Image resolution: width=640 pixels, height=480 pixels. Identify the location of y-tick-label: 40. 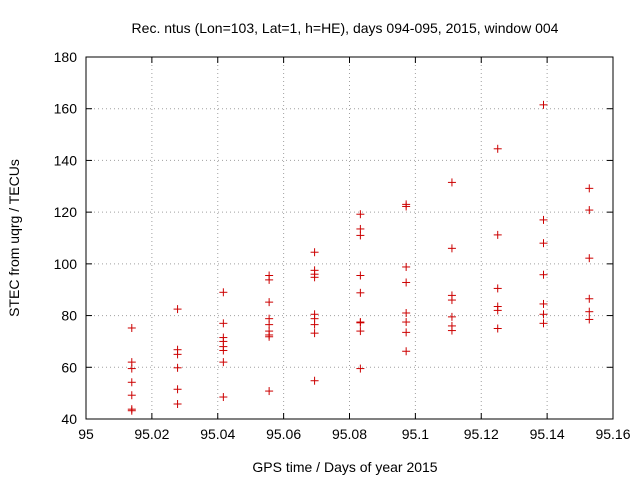
(69, 419).